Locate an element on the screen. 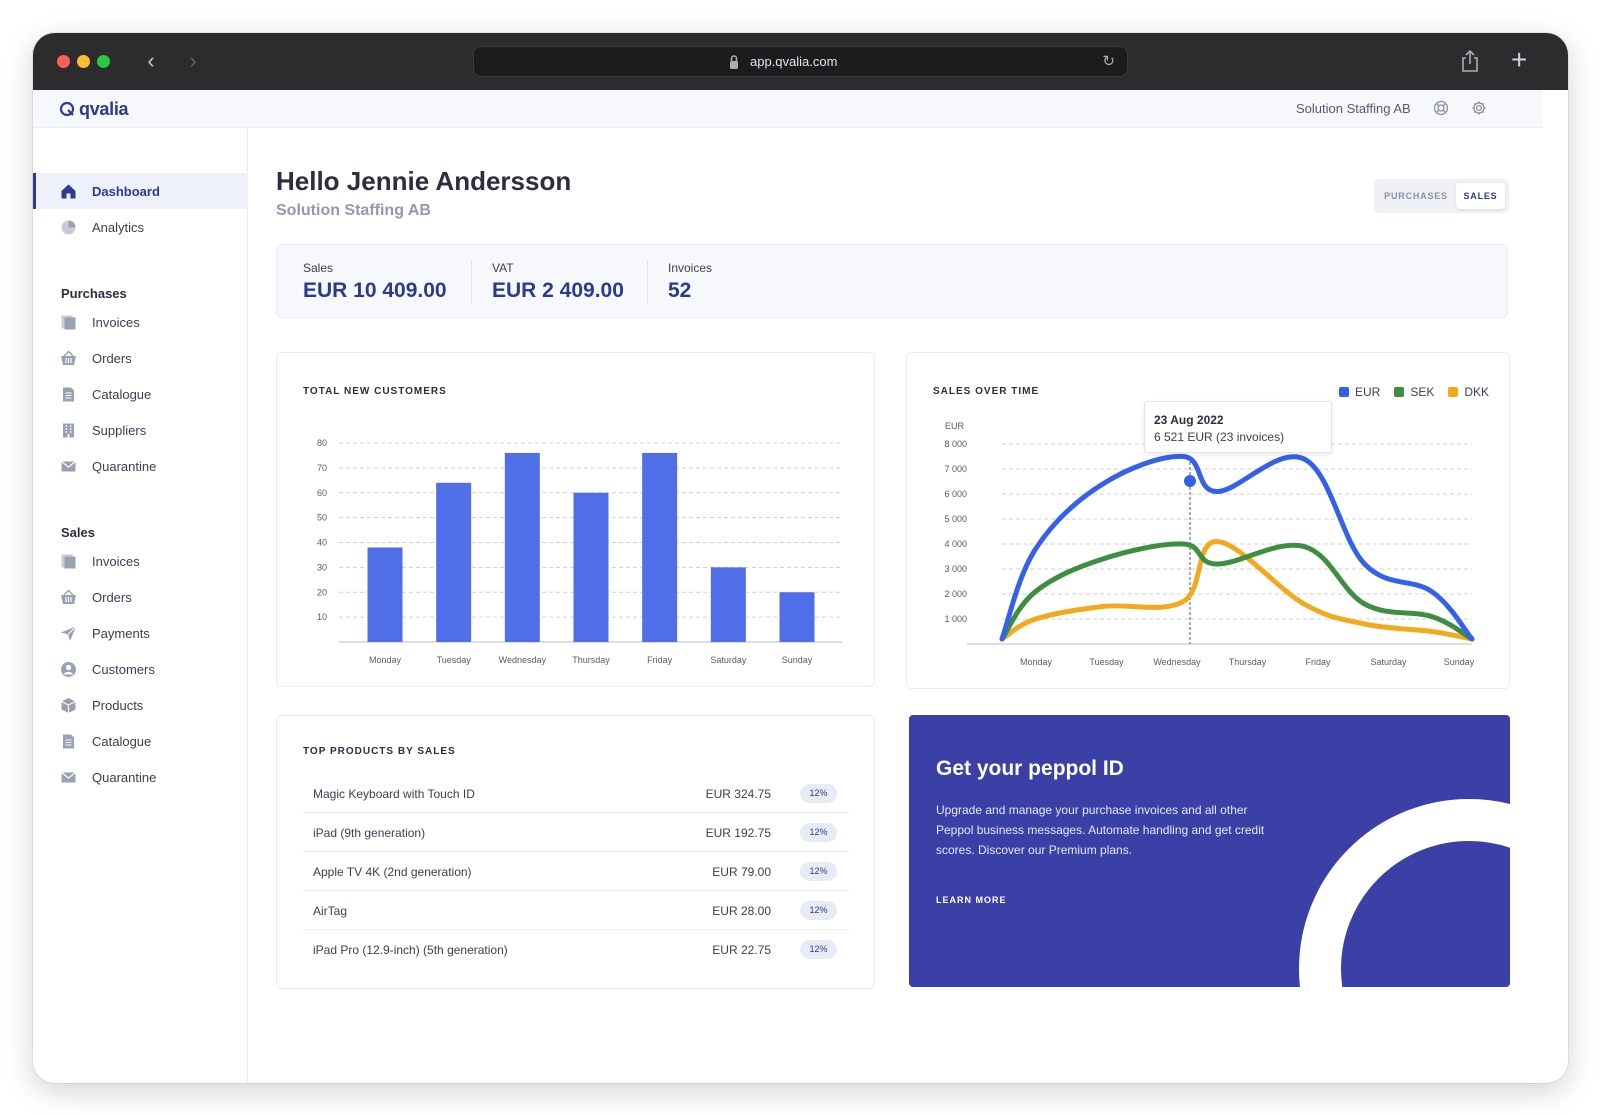 Image resolution: width=1600 pixels, height=1115 pixels. tooltip-date: 23 Aug 2022 is located at coordinates (1189, 420).